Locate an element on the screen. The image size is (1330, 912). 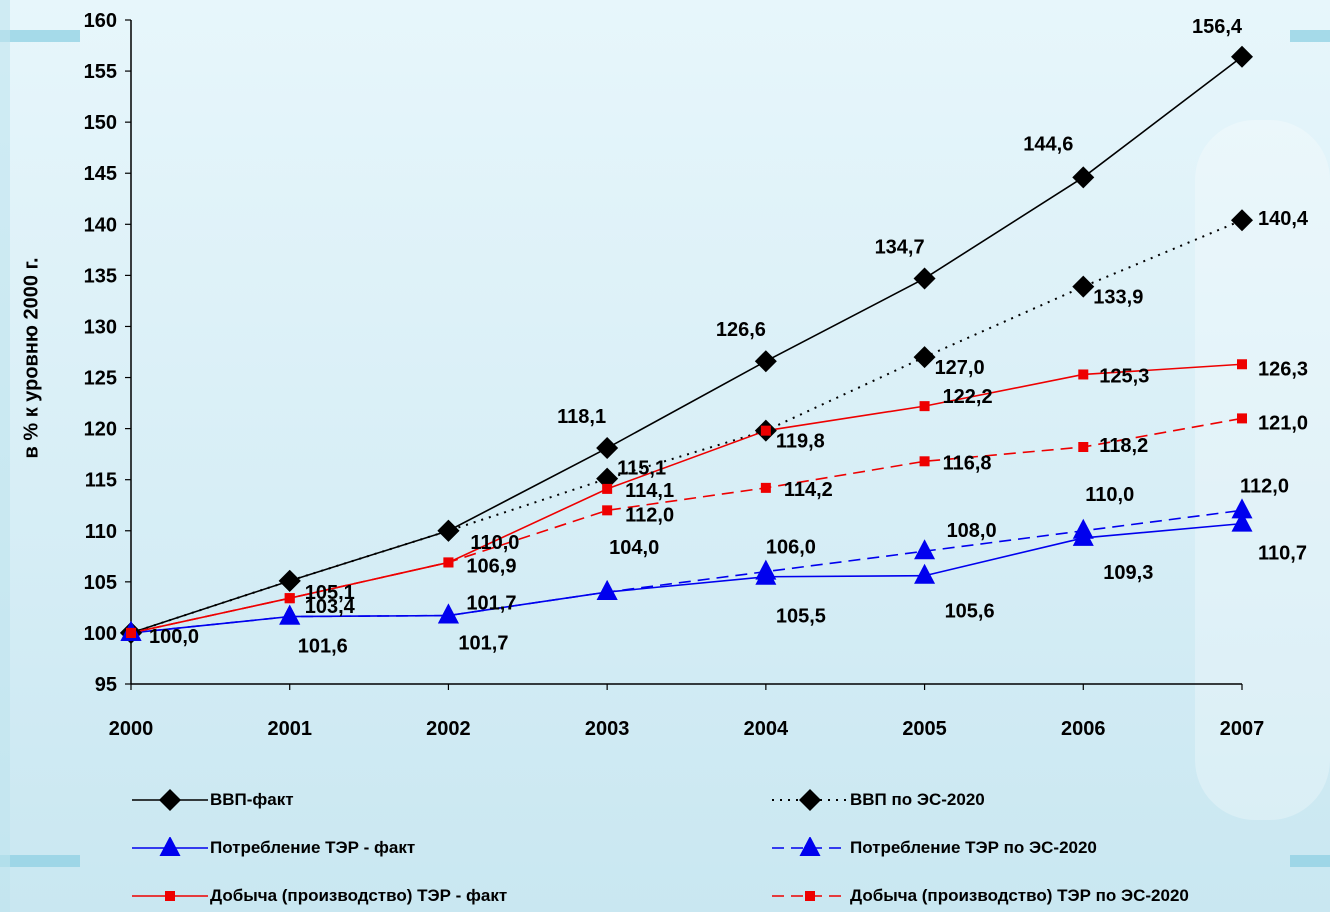
x-tick-label: 2007 is located at coordinates (1242, 729).